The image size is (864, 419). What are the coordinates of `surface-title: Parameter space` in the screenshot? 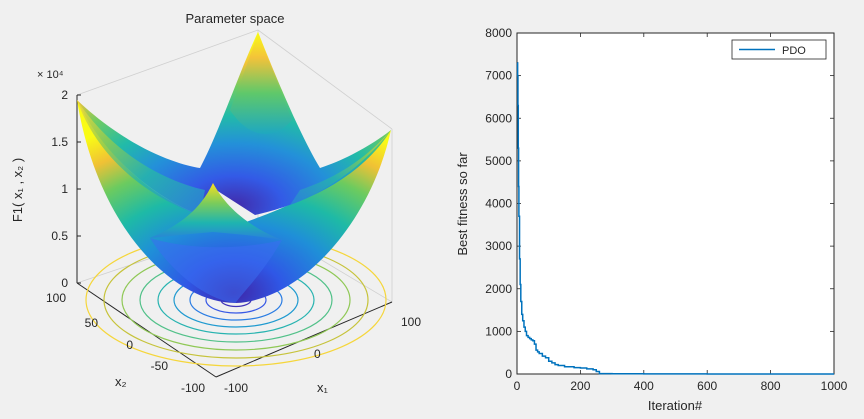 It's located at (235, 18).